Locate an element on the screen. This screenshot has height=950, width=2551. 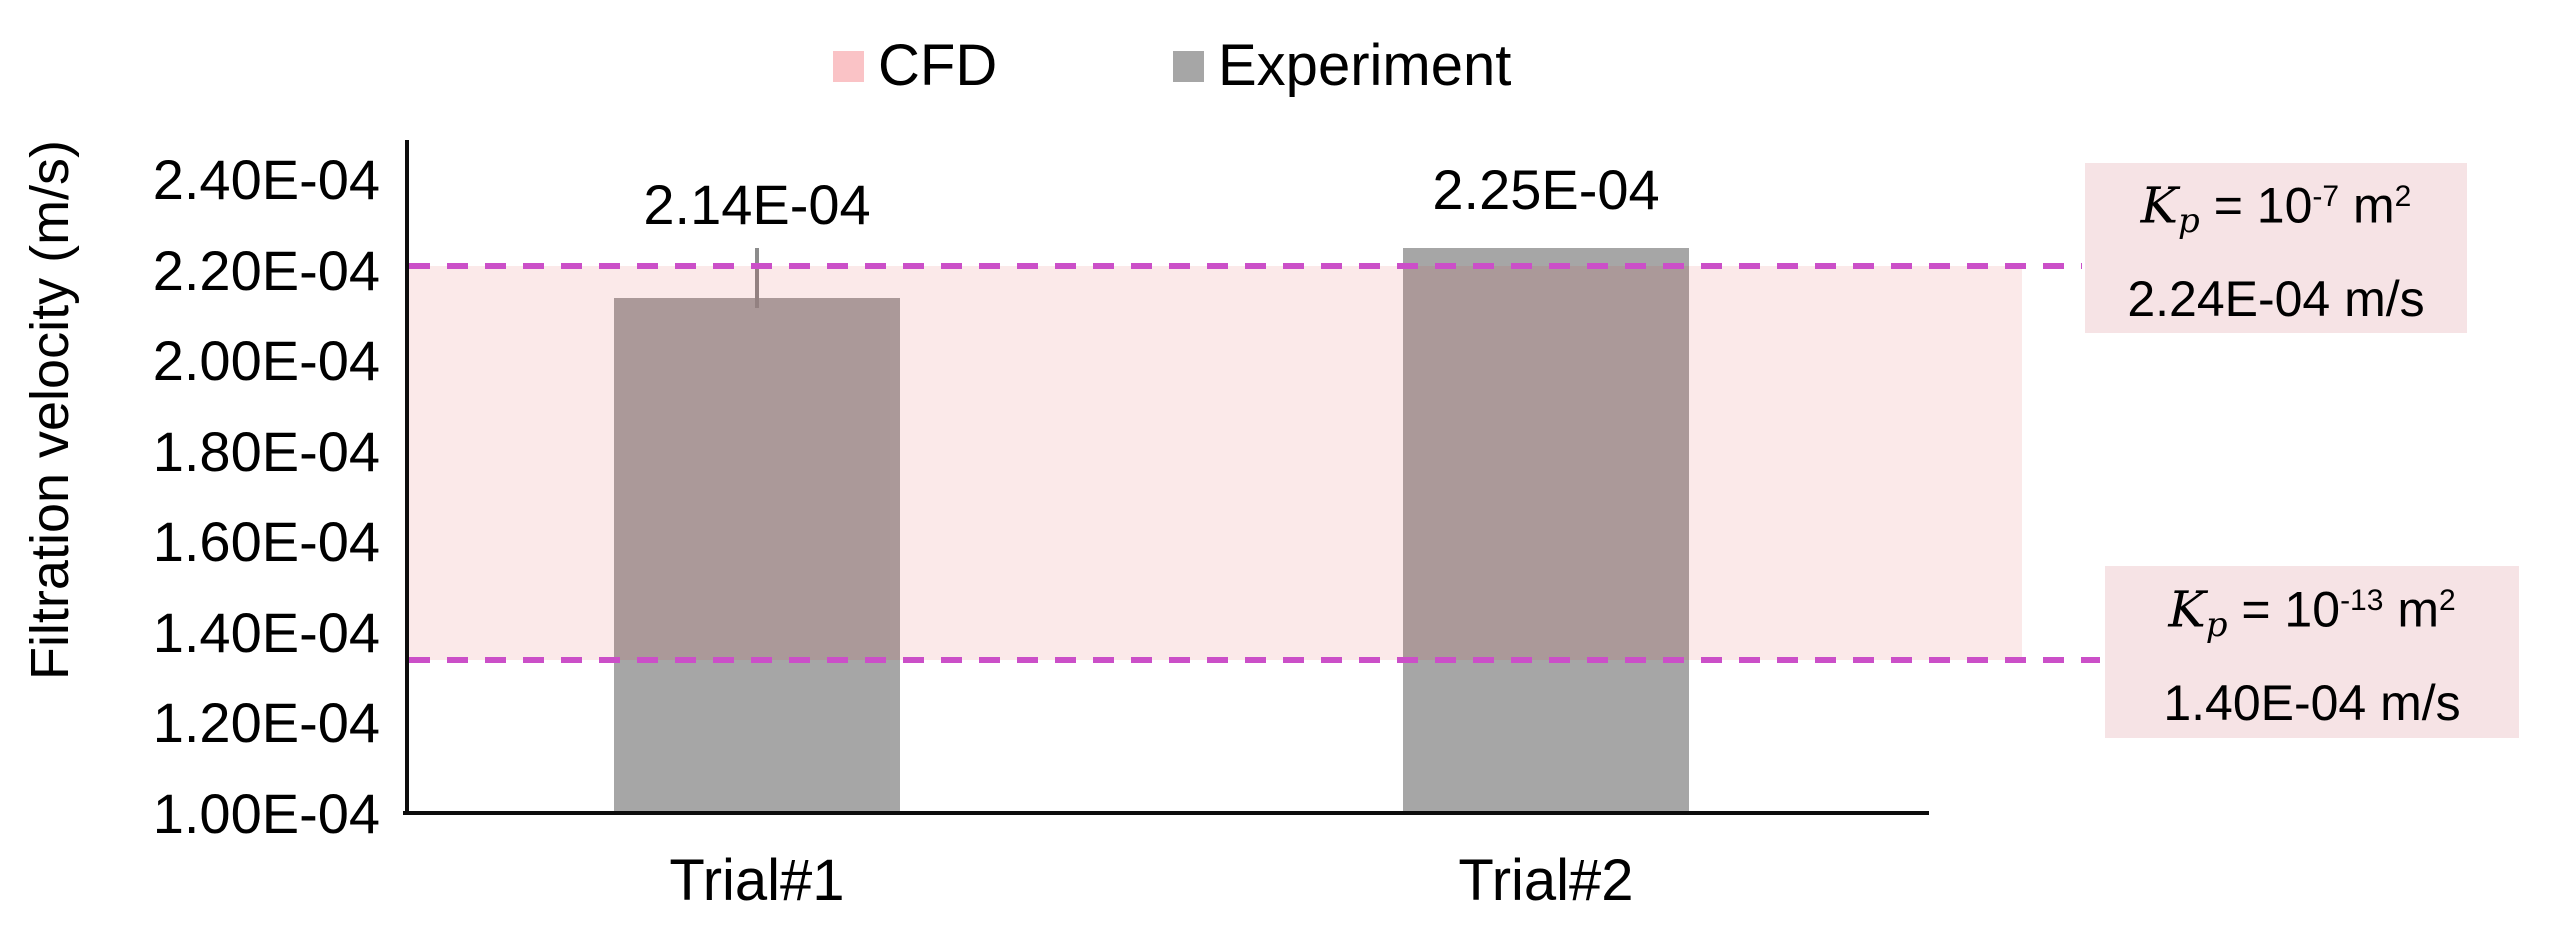
bar-trial2-experiment is located at coordinates (1546, 530).